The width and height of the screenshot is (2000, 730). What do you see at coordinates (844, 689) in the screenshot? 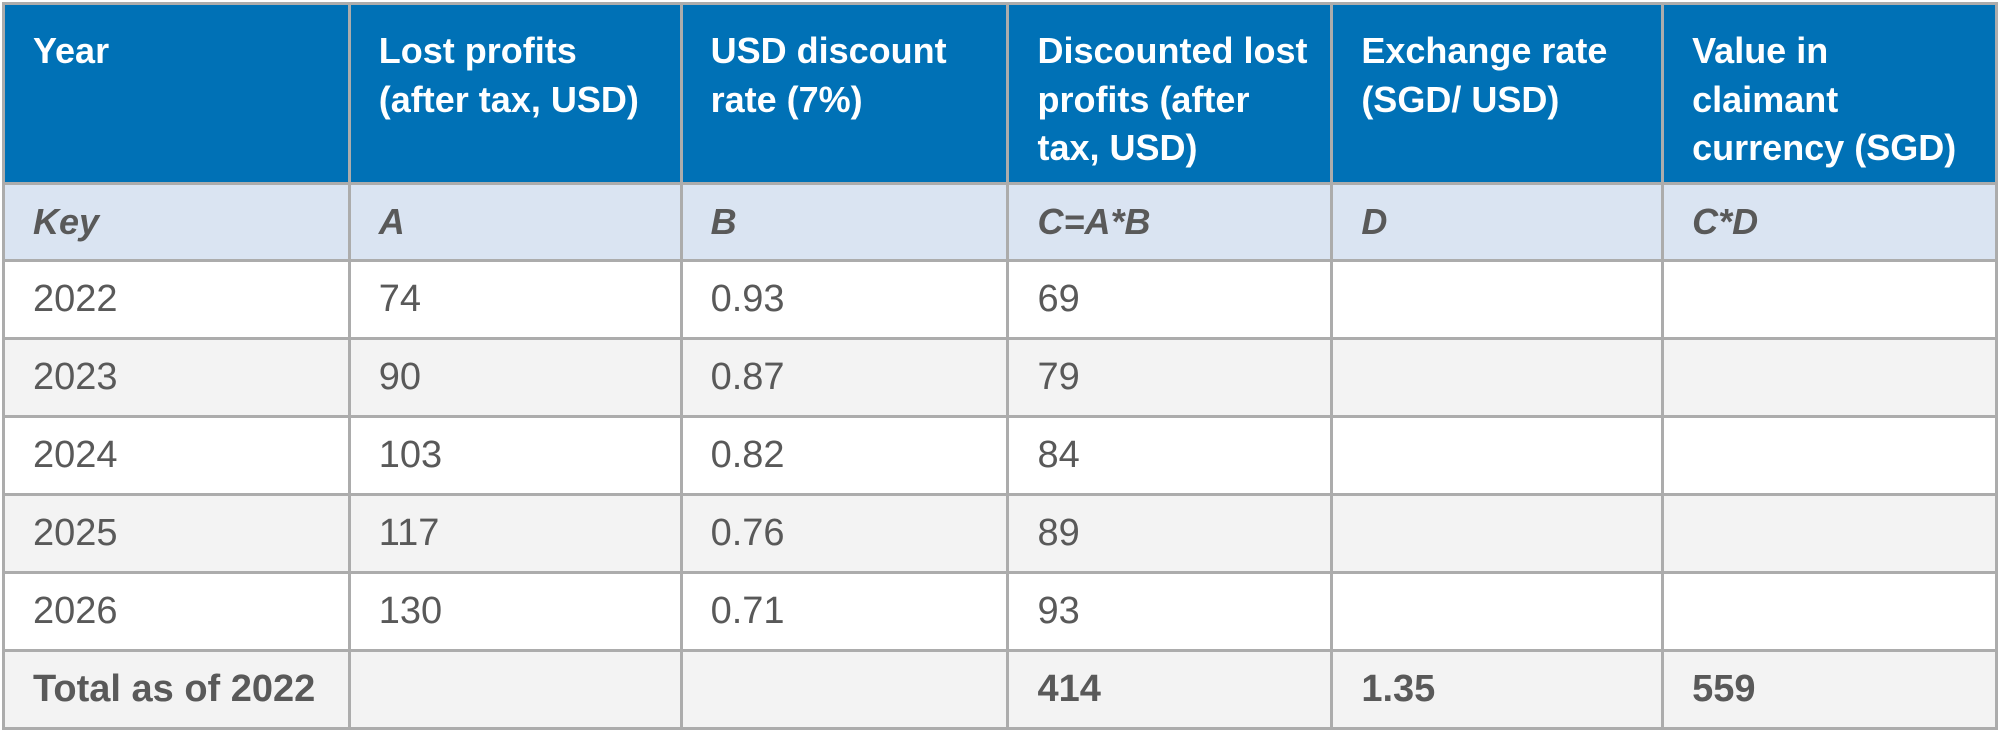
I see `total-discount-rate` at bounding box center [844, 689].